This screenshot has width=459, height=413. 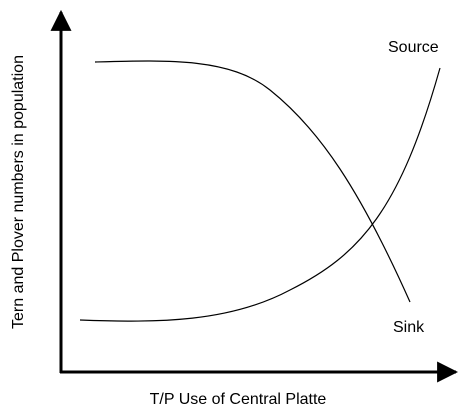 I want to click on source-label: Source, so click(x=413, y=47).